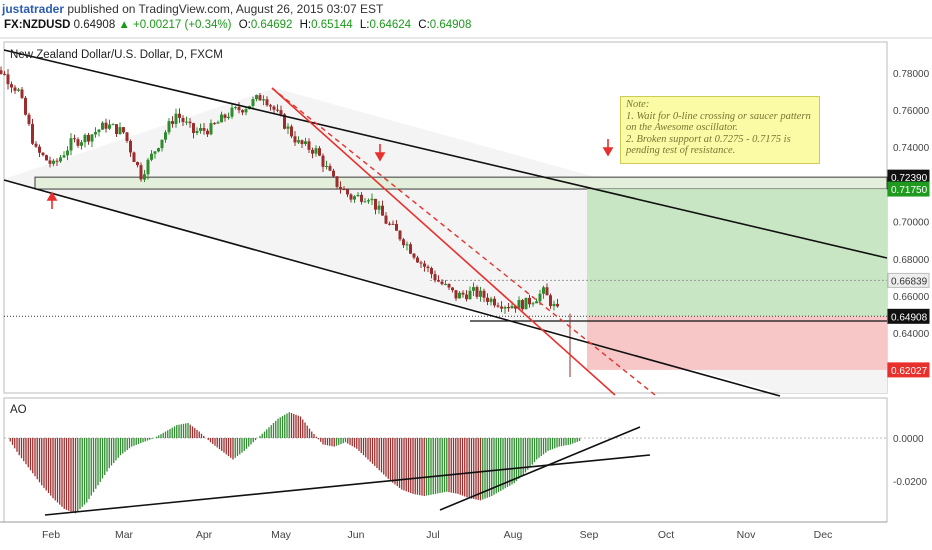  Describe the element at coordinates (364, 25) in the screenshot. I see `low-label: L:` at that location.